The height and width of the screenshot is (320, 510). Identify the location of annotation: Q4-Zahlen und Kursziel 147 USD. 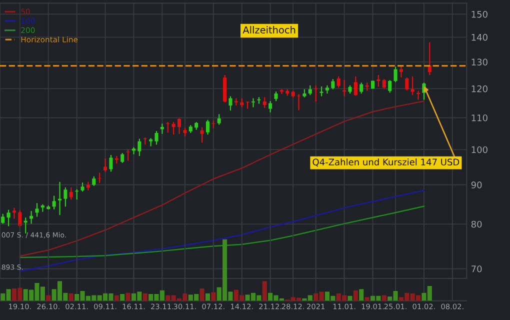
(386, 162).